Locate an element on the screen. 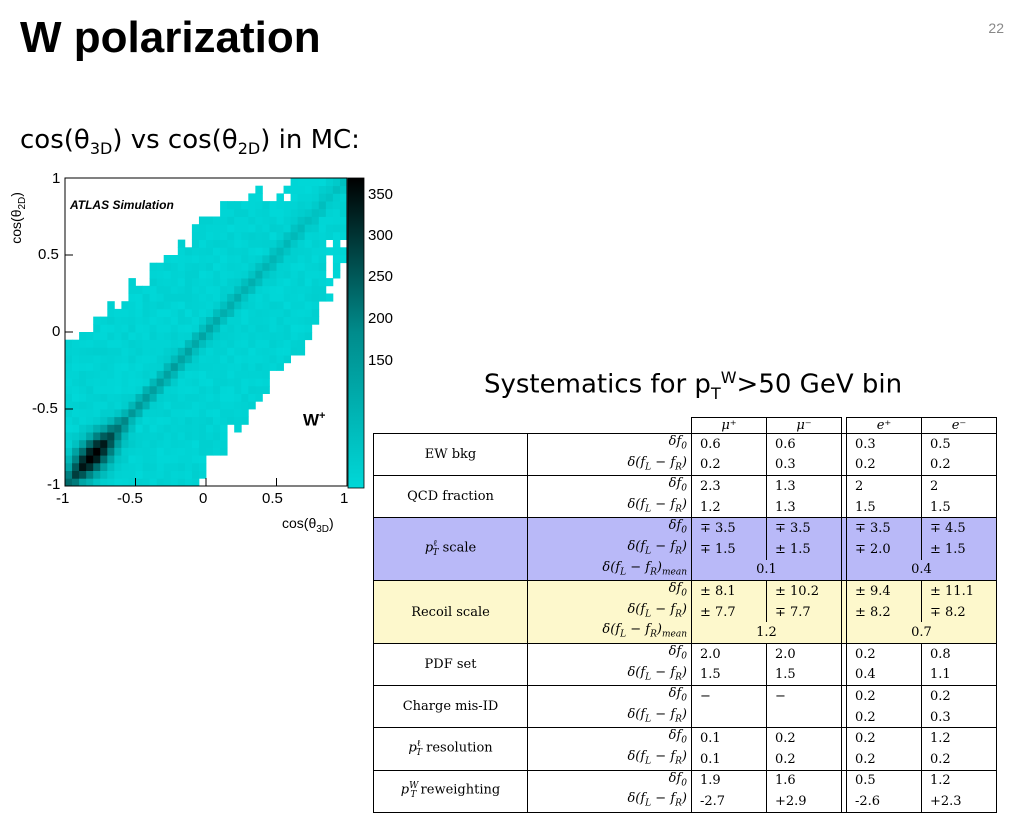 The width and height of the screenshot is (1024, 813). page-title: W polarization is located at coordinates (170, 37).